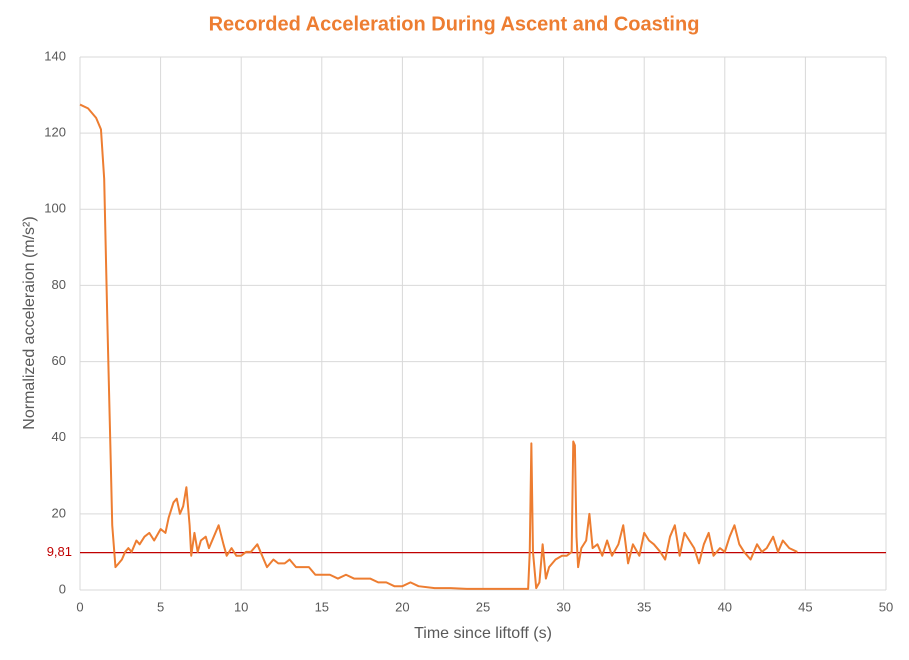 This screenshot has height=660, width=909. What do you see at coordinates (55, 208) in the screenshot?
I see `y-tick-label: 100` at bounding box center [55, 208].